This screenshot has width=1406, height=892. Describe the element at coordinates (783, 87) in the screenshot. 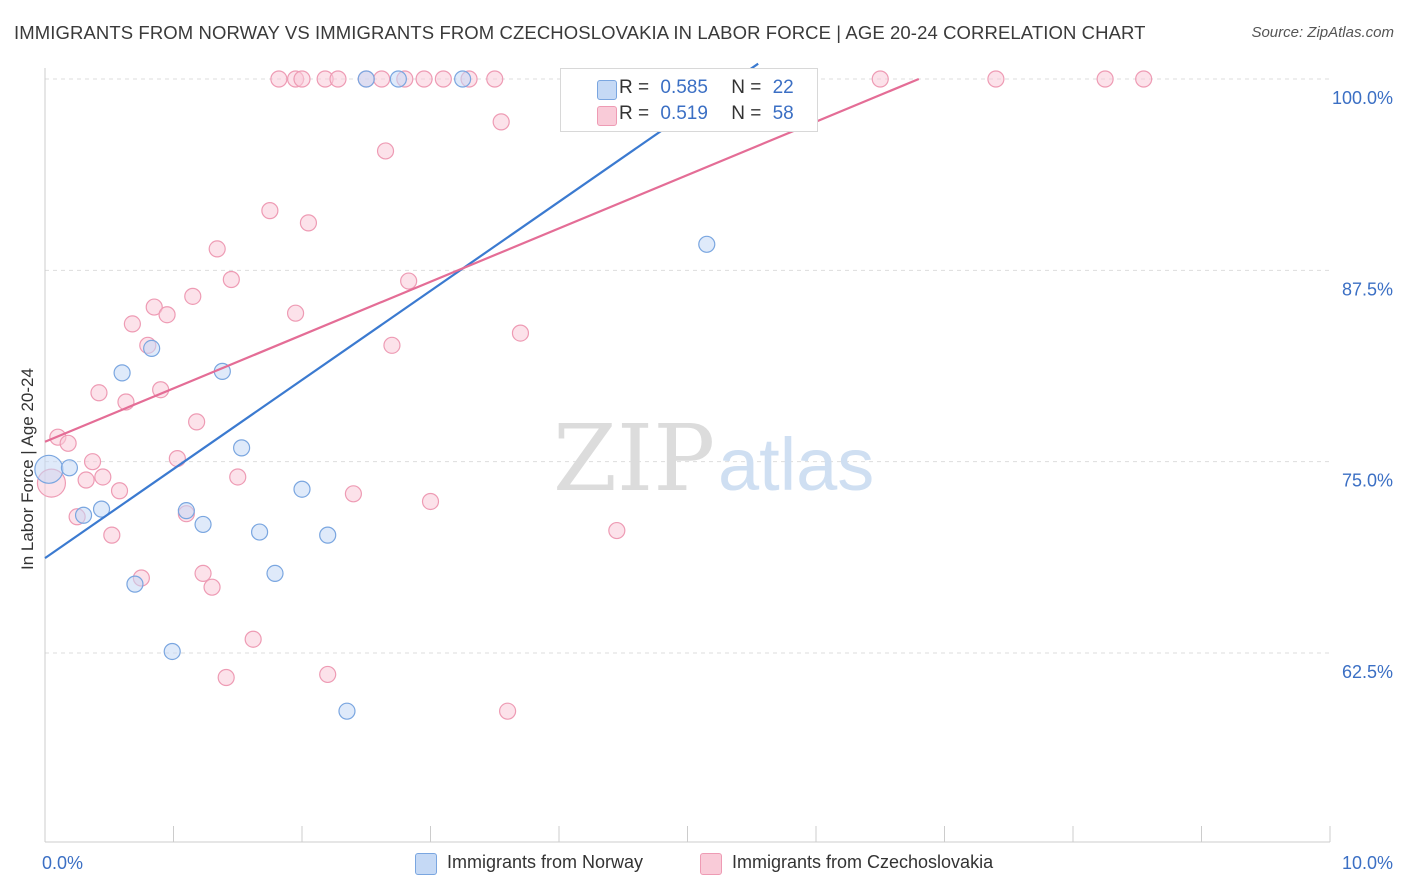

I see `legend-norway-n-value: 22` at that location.